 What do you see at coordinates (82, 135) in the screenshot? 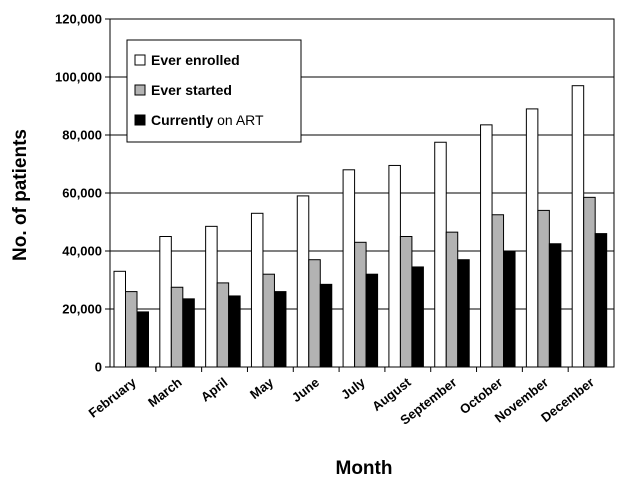
I see `y-tick-label: 80,000` at bounding box center [82, 135].